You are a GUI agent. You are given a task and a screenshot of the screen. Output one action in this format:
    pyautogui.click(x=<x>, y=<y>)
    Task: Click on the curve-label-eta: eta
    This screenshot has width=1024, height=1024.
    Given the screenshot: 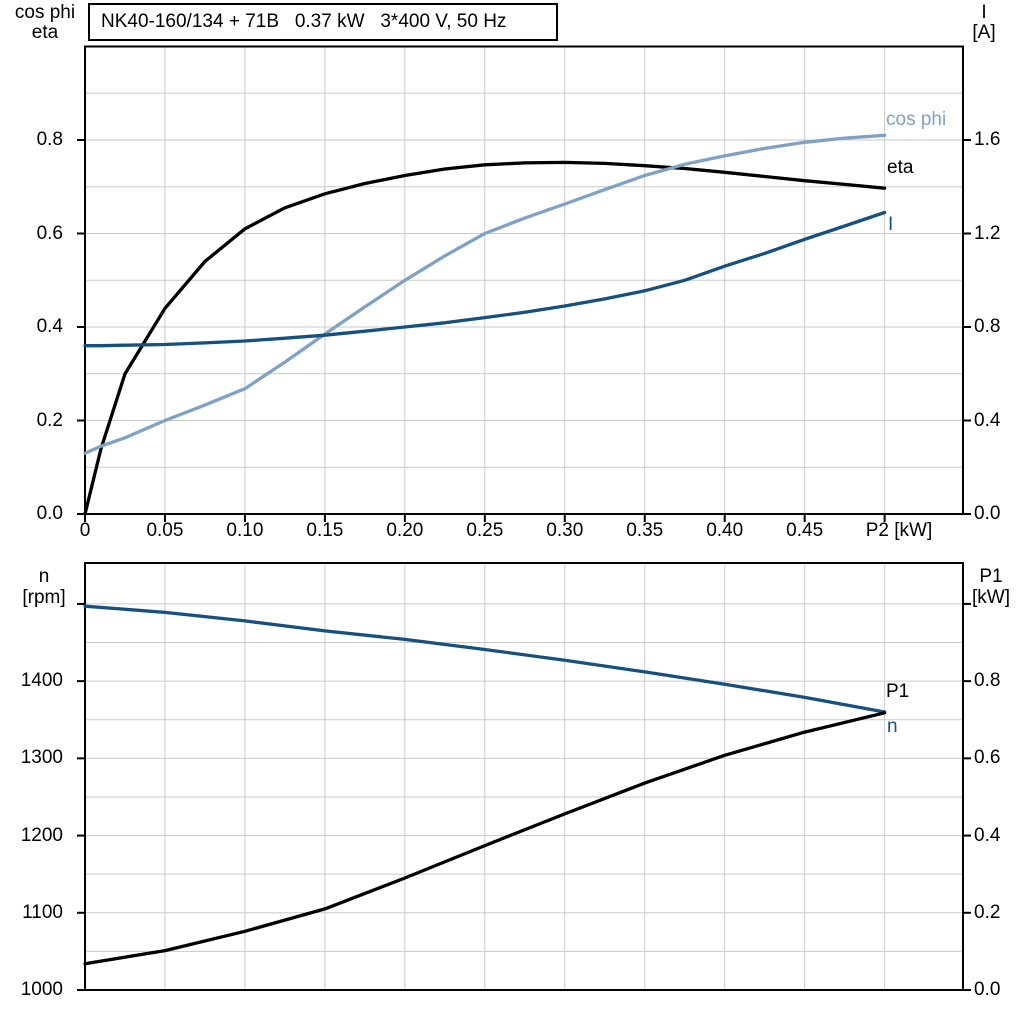 What is the action you would take?
    pyautogui.click(x=900, y=167)
    